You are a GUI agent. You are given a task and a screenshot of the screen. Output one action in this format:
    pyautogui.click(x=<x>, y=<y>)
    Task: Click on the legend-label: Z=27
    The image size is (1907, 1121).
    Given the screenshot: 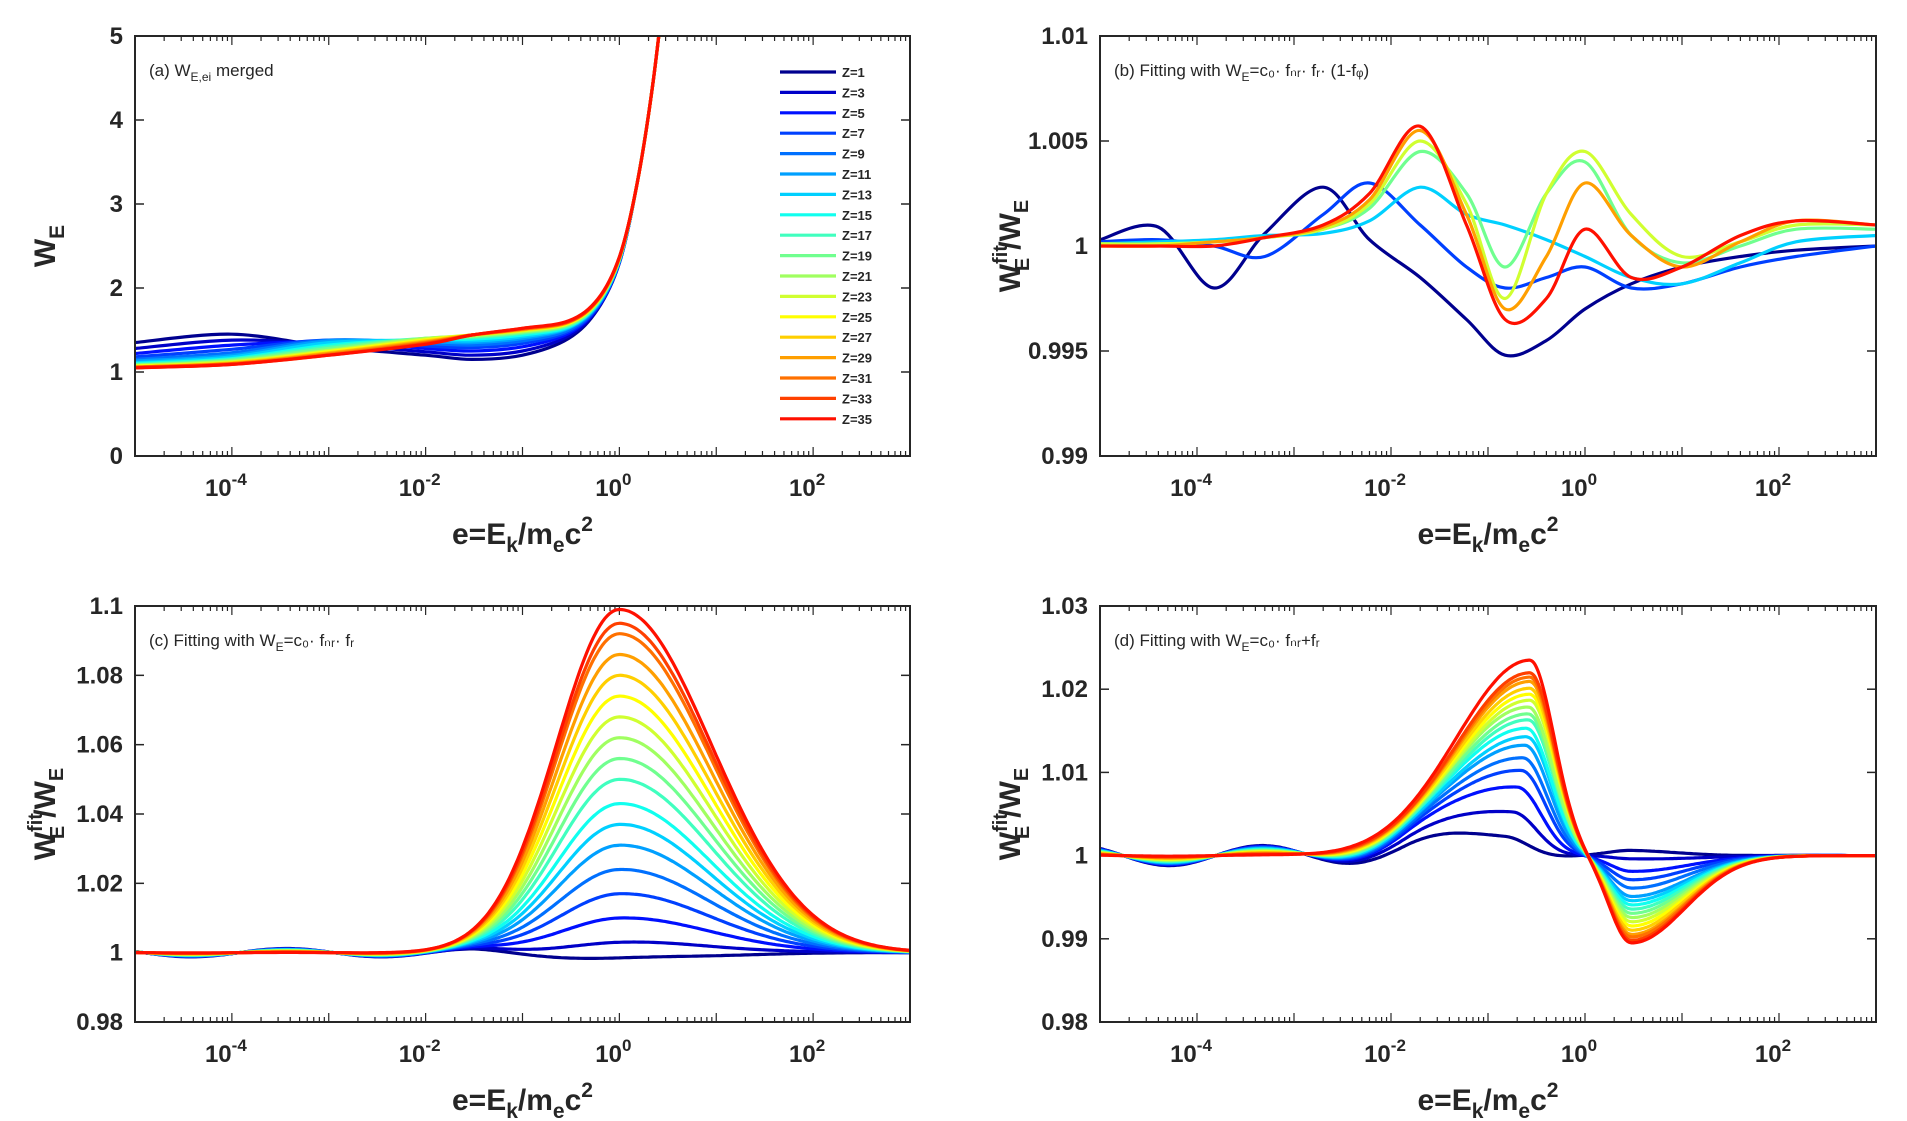 What is the action you would take?
    pyautogui.click(x=857, y=337)
    